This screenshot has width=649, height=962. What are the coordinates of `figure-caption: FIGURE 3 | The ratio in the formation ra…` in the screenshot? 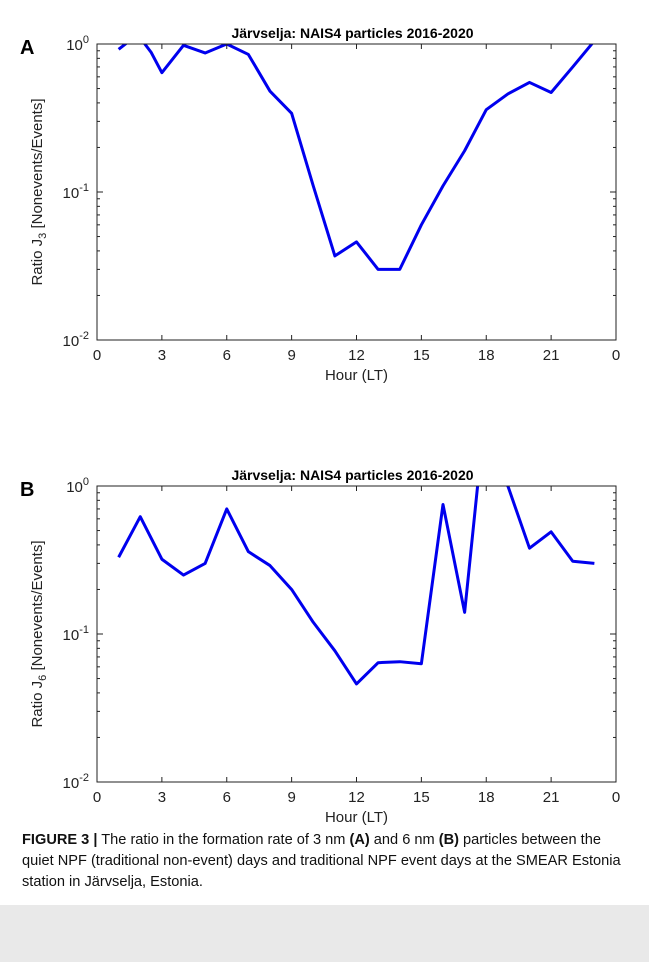 It's located at (327, 861).